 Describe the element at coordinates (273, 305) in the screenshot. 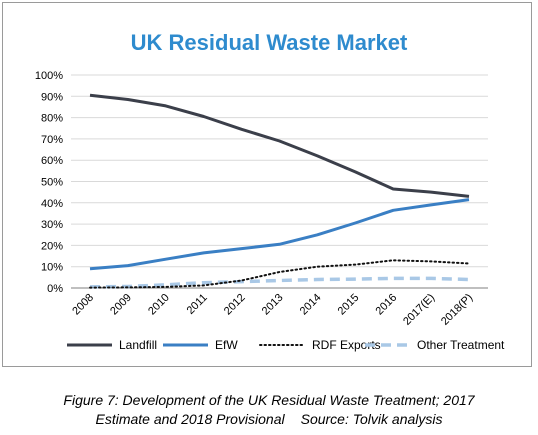

I see `x-tick-label: 2013` at that location.